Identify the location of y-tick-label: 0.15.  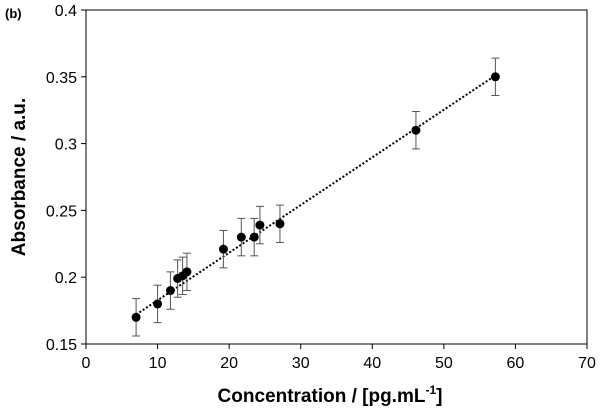
(61, 345).